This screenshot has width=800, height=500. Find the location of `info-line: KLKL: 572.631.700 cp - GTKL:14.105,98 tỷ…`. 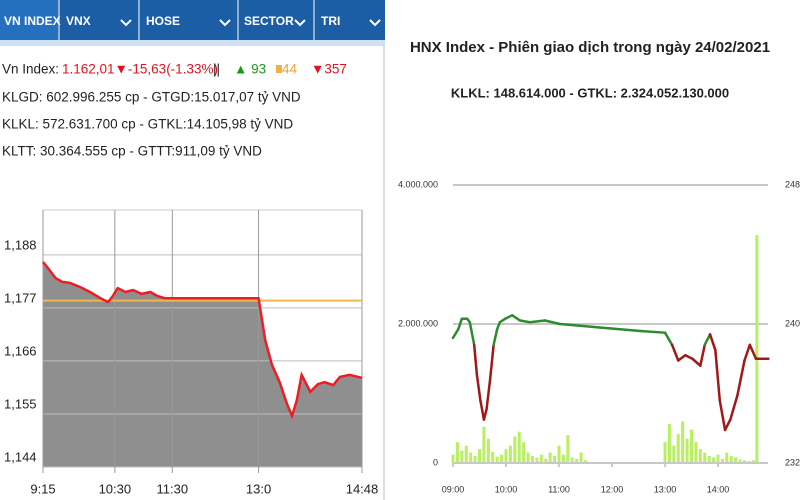

info-line: KLKL: 572.631.700 cp - GTKL:14.105,98 tỷ… is located at coordinates (147, 124).